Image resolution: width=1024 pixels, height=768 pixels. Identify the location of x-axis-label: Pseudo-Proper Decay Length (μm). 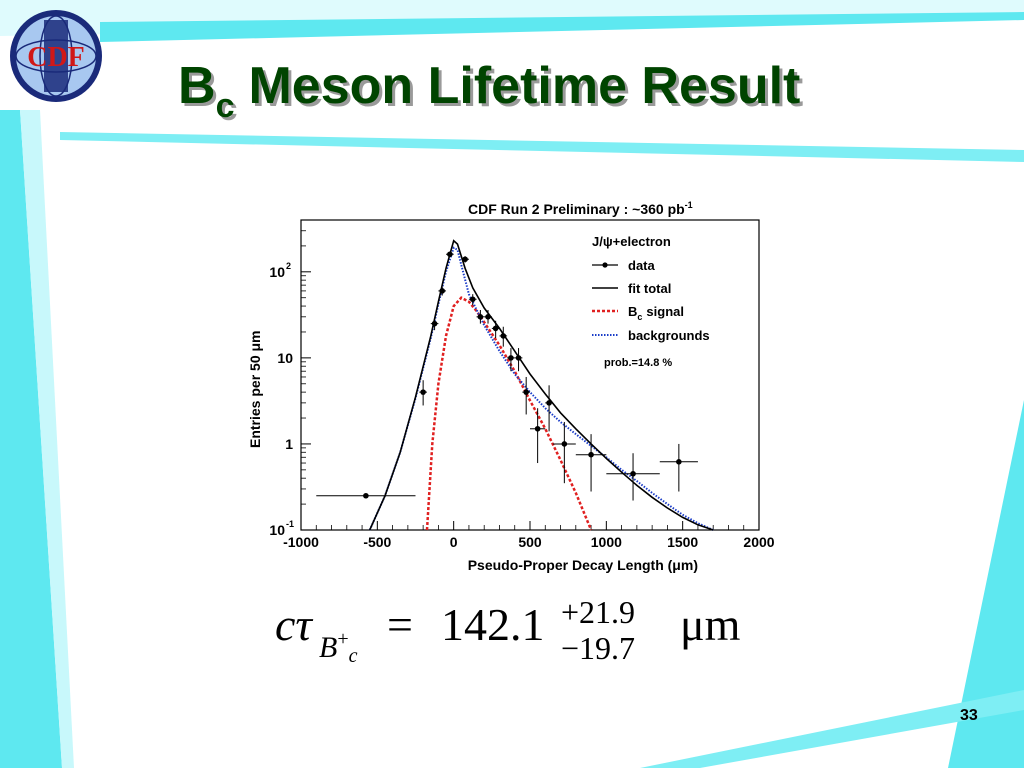
(583, 565).